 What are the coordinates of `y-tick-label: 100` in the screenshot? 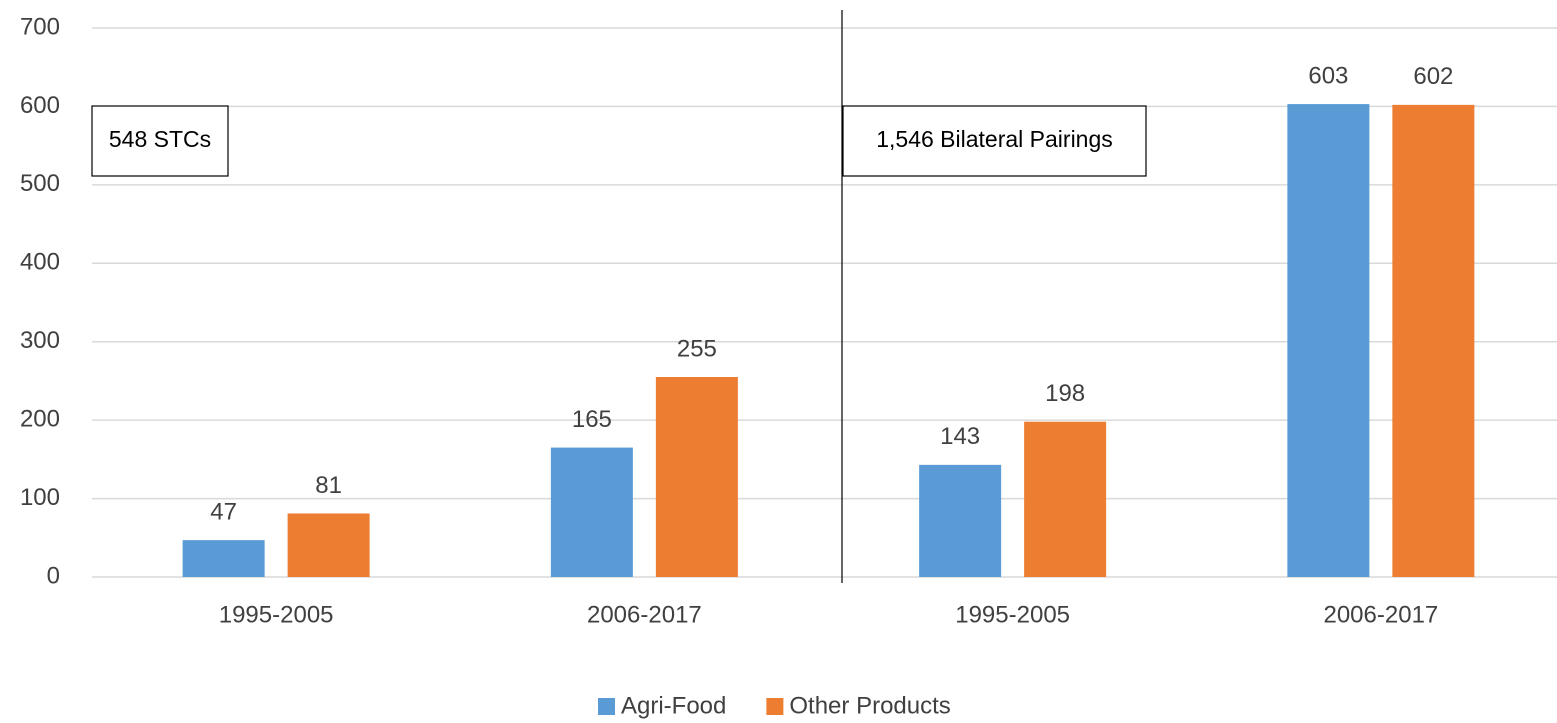 It's located at (40, 497).